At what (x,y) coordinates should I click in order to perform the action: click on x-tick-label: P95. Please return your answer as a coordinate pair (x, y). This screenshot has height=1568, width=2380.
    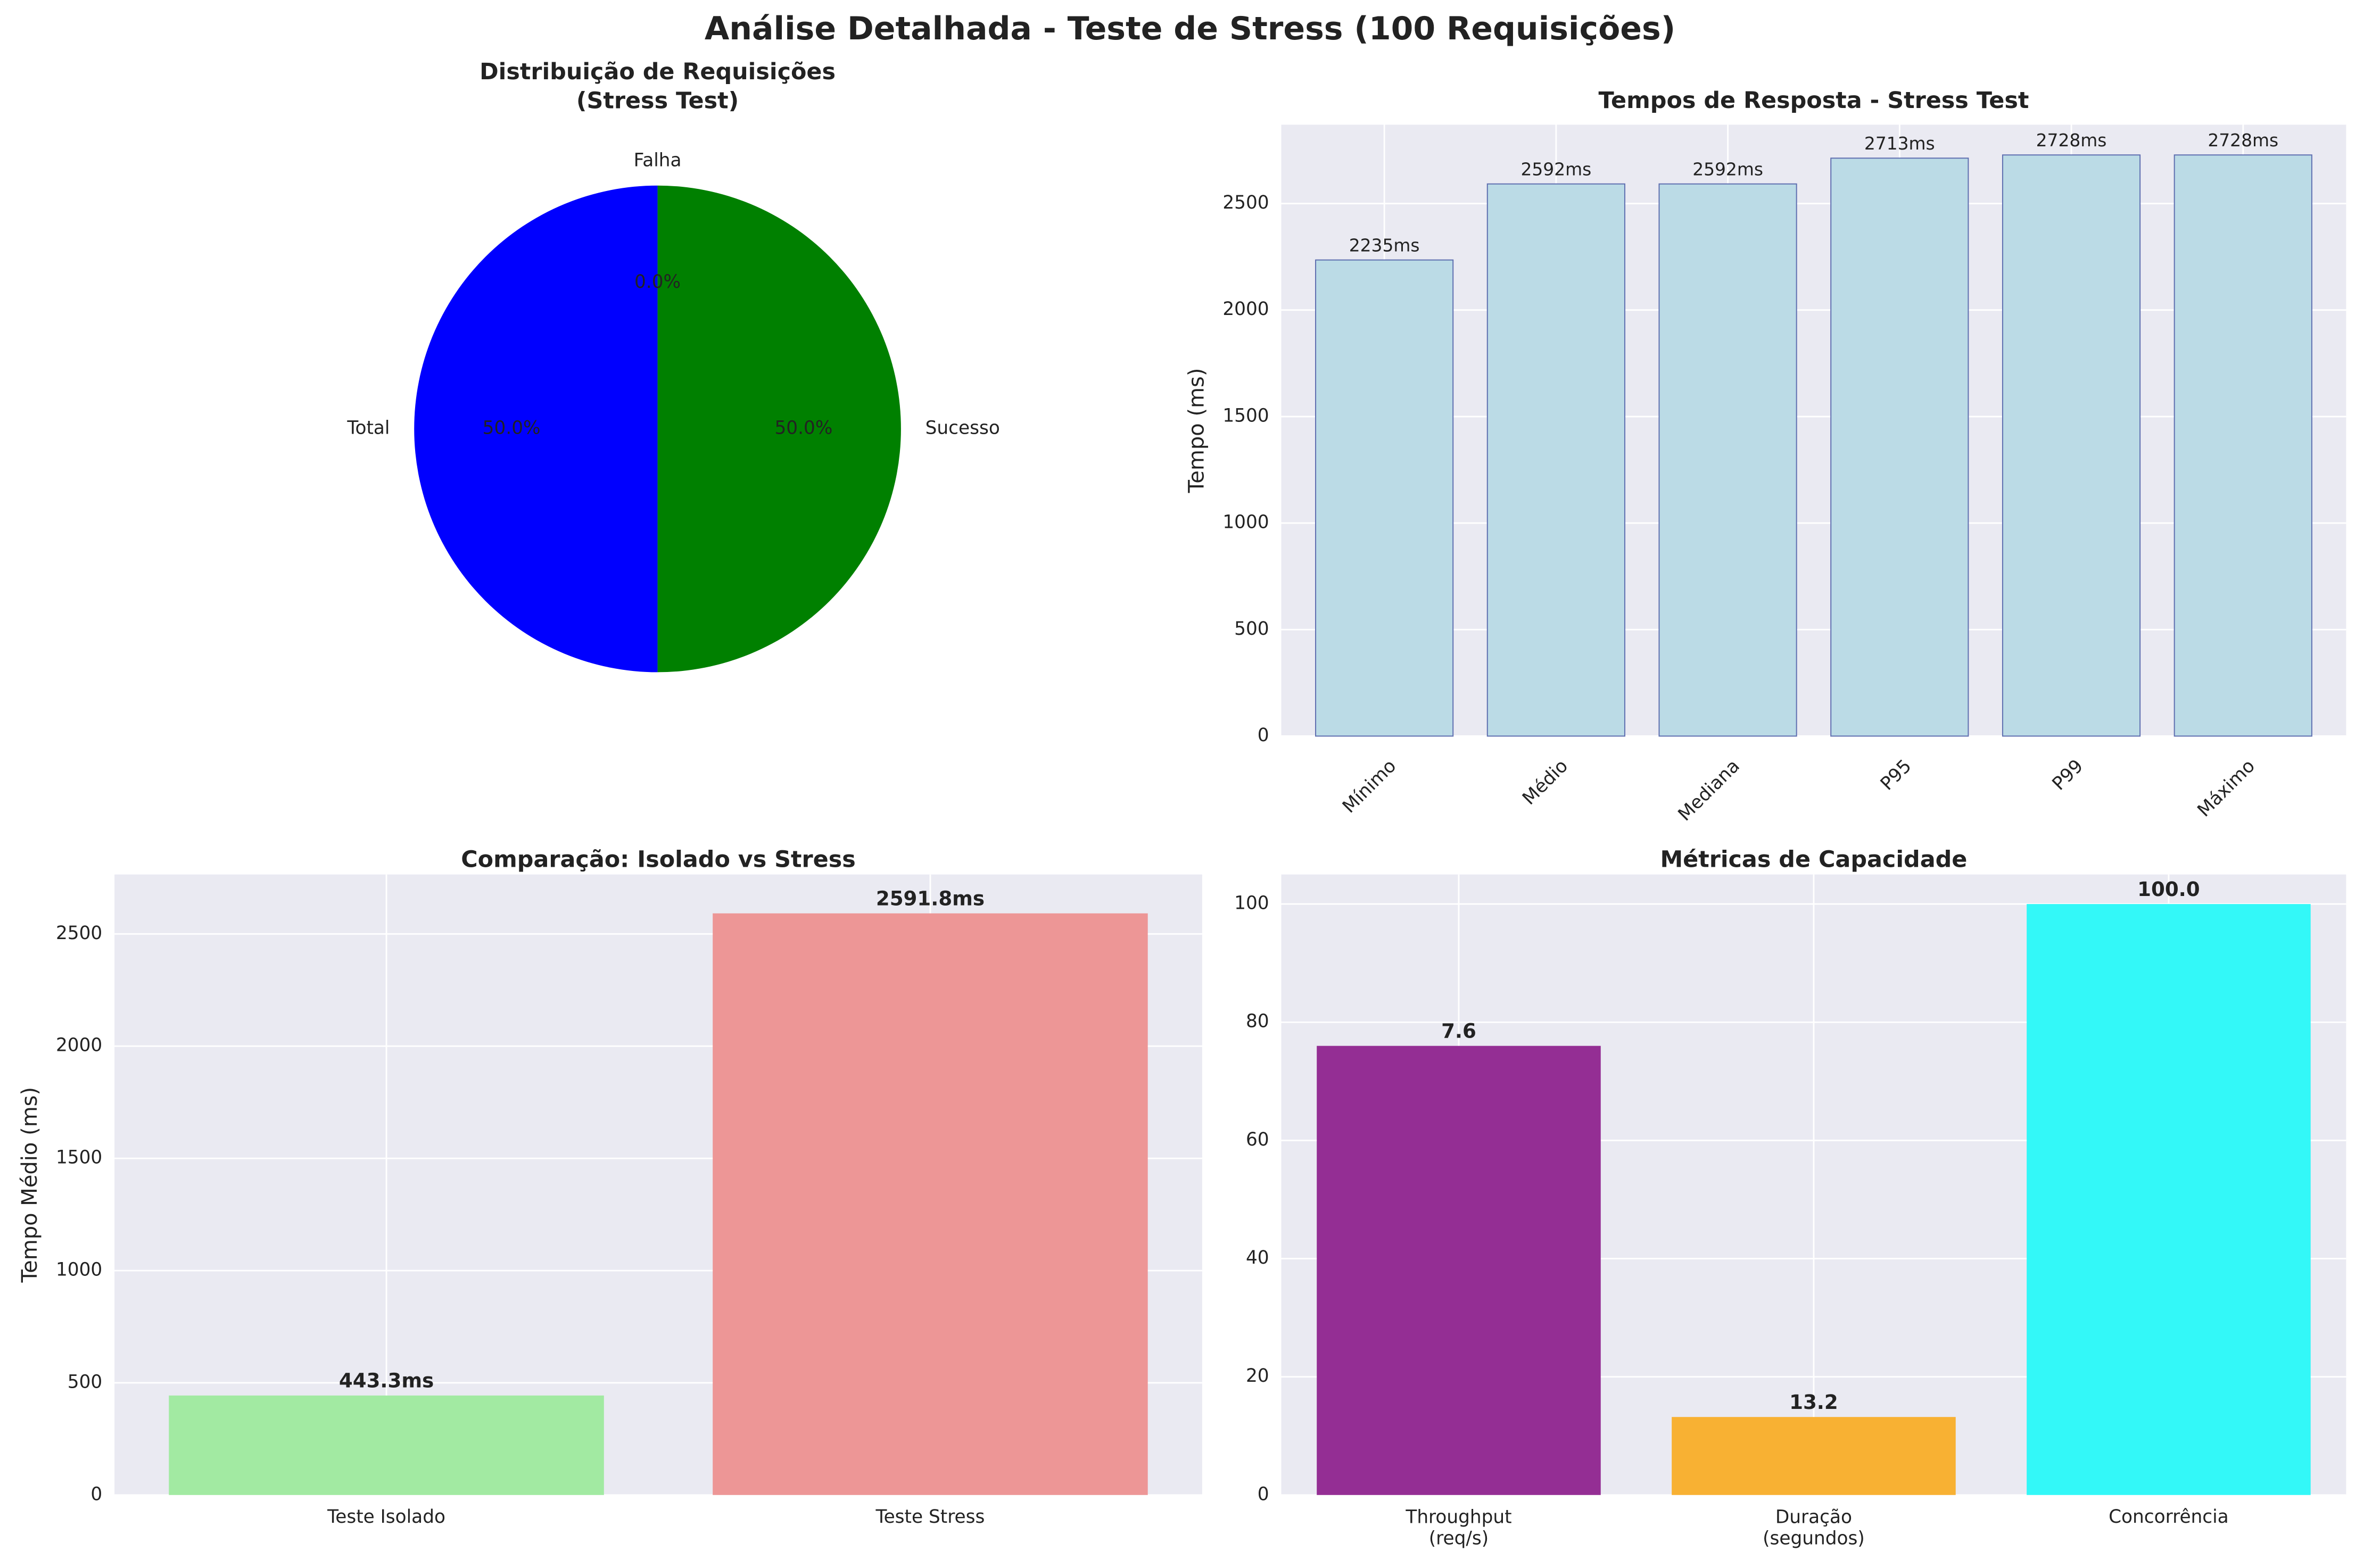
    Looking at the image, I should click on (1896, 775).